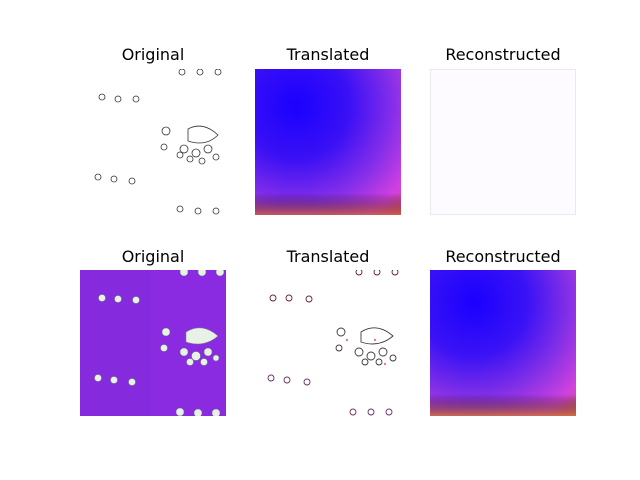 The width and height of the screenshot is (640, 480). What do you see at coordinates (503, 256) in the screenshot?
I see `panel-title-reconstructed-2: Reconstructed` at bounding box center [503, 256].